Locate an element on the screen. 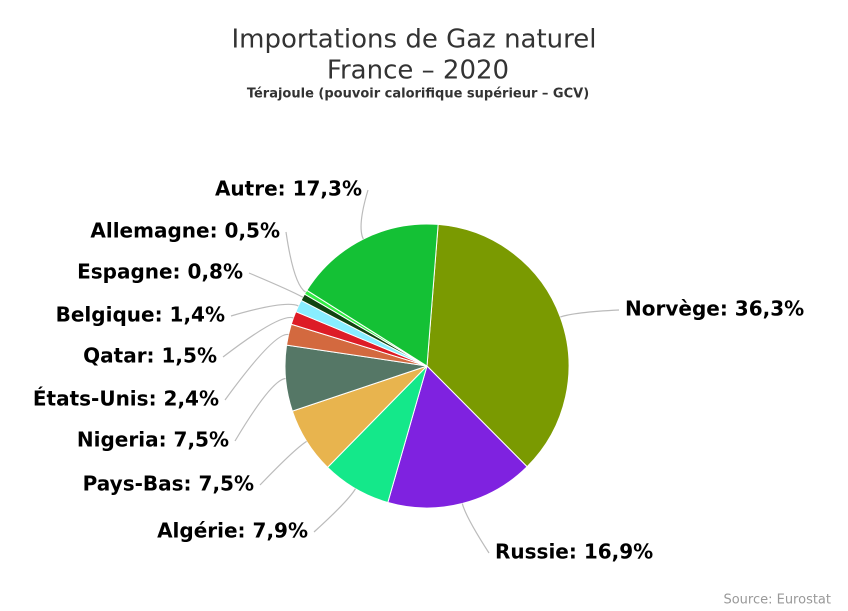  data-label: Algérie: 7,9% is located at coordinates (232, 531).